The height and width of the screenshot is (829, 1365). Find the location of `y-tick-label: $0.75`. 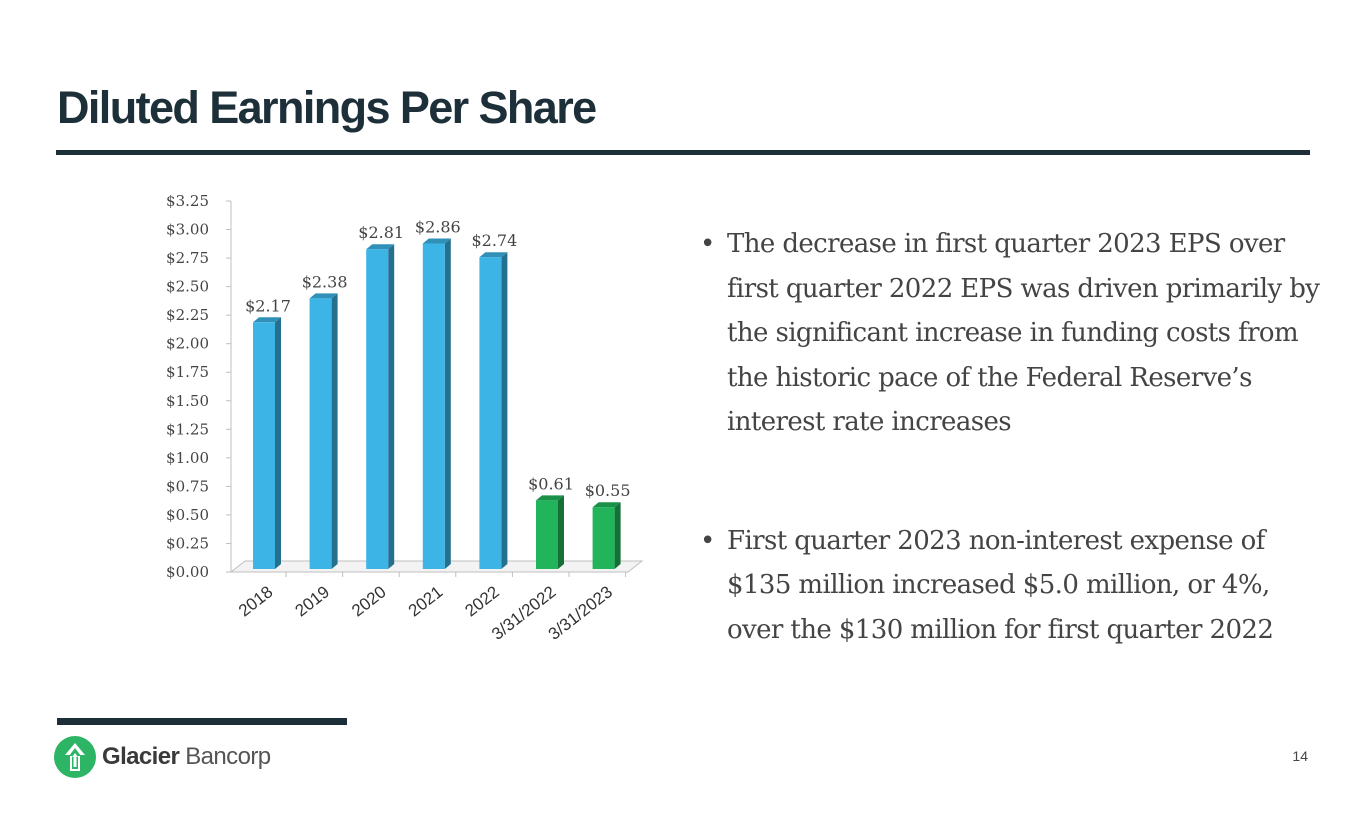

y-tick-label: $0.75 is located at coordinates (187, 486).